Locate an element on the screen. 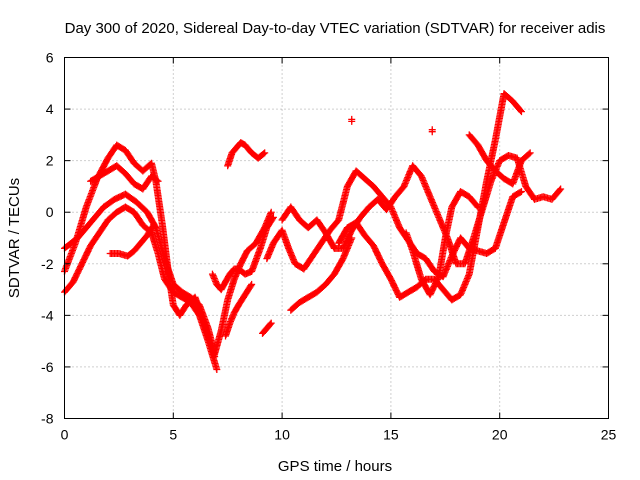 This screenshot has width=640, height=480. y-axis-label: SDTVAR / TECUs is located at coordinates (14, 238).